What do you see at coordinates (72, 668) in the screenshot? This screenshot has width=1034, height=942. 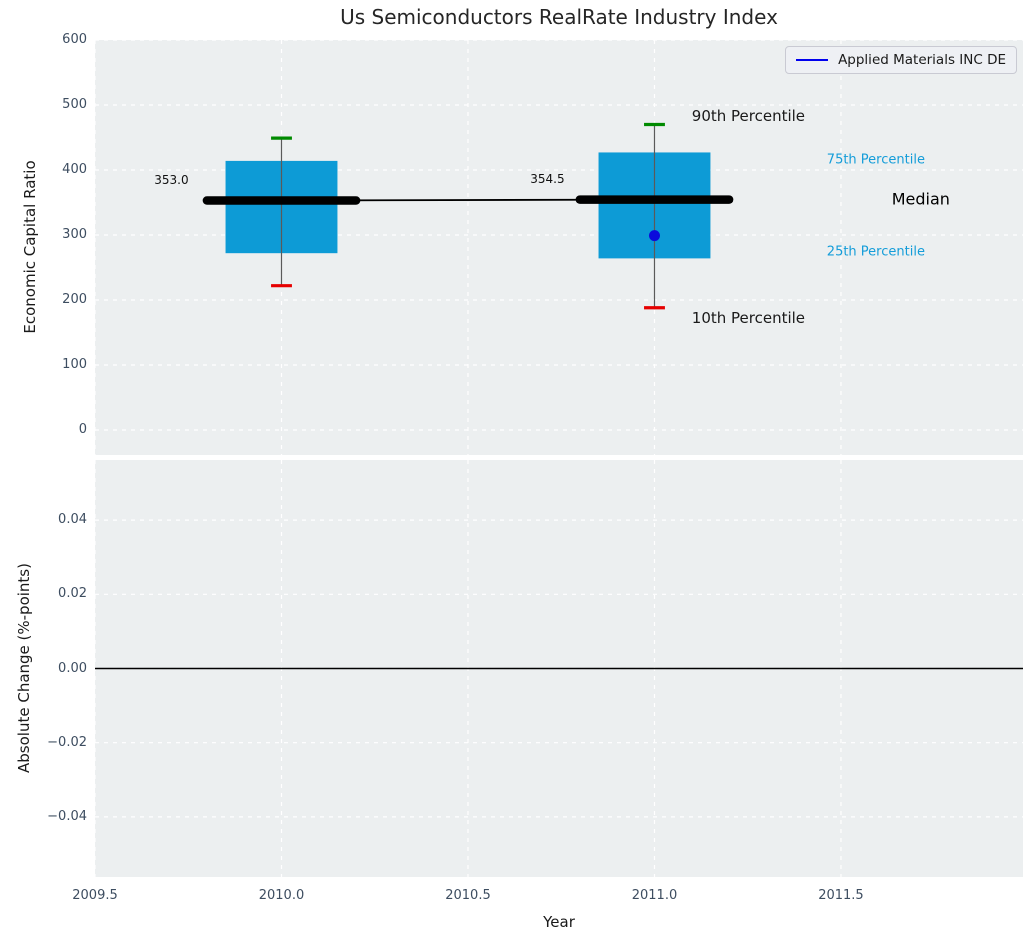 I see `y-tick-label: 0.00` at bounding box center [72, 668].